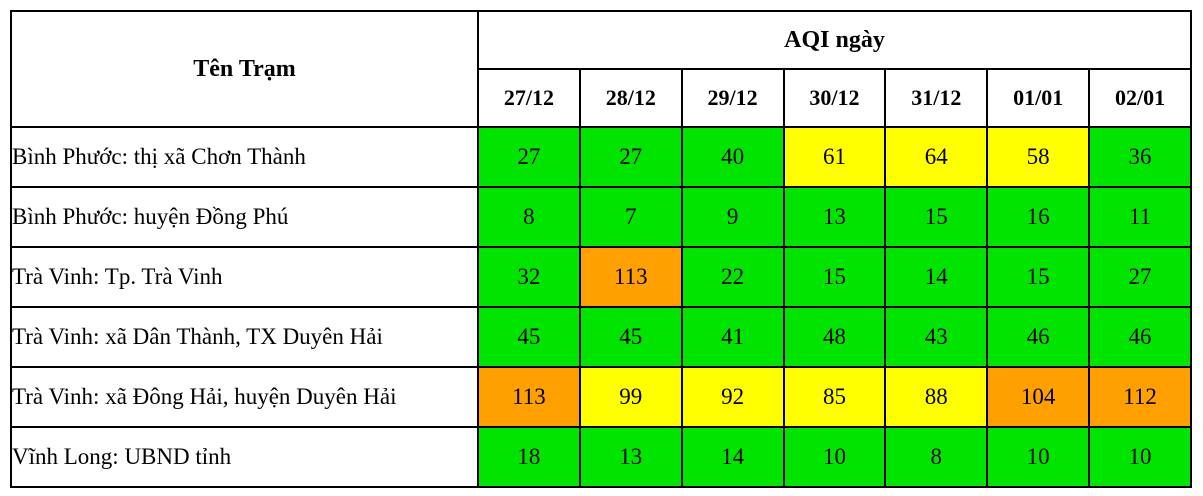  I want to click on date-column-header: 02/01, so click(1140, 98).